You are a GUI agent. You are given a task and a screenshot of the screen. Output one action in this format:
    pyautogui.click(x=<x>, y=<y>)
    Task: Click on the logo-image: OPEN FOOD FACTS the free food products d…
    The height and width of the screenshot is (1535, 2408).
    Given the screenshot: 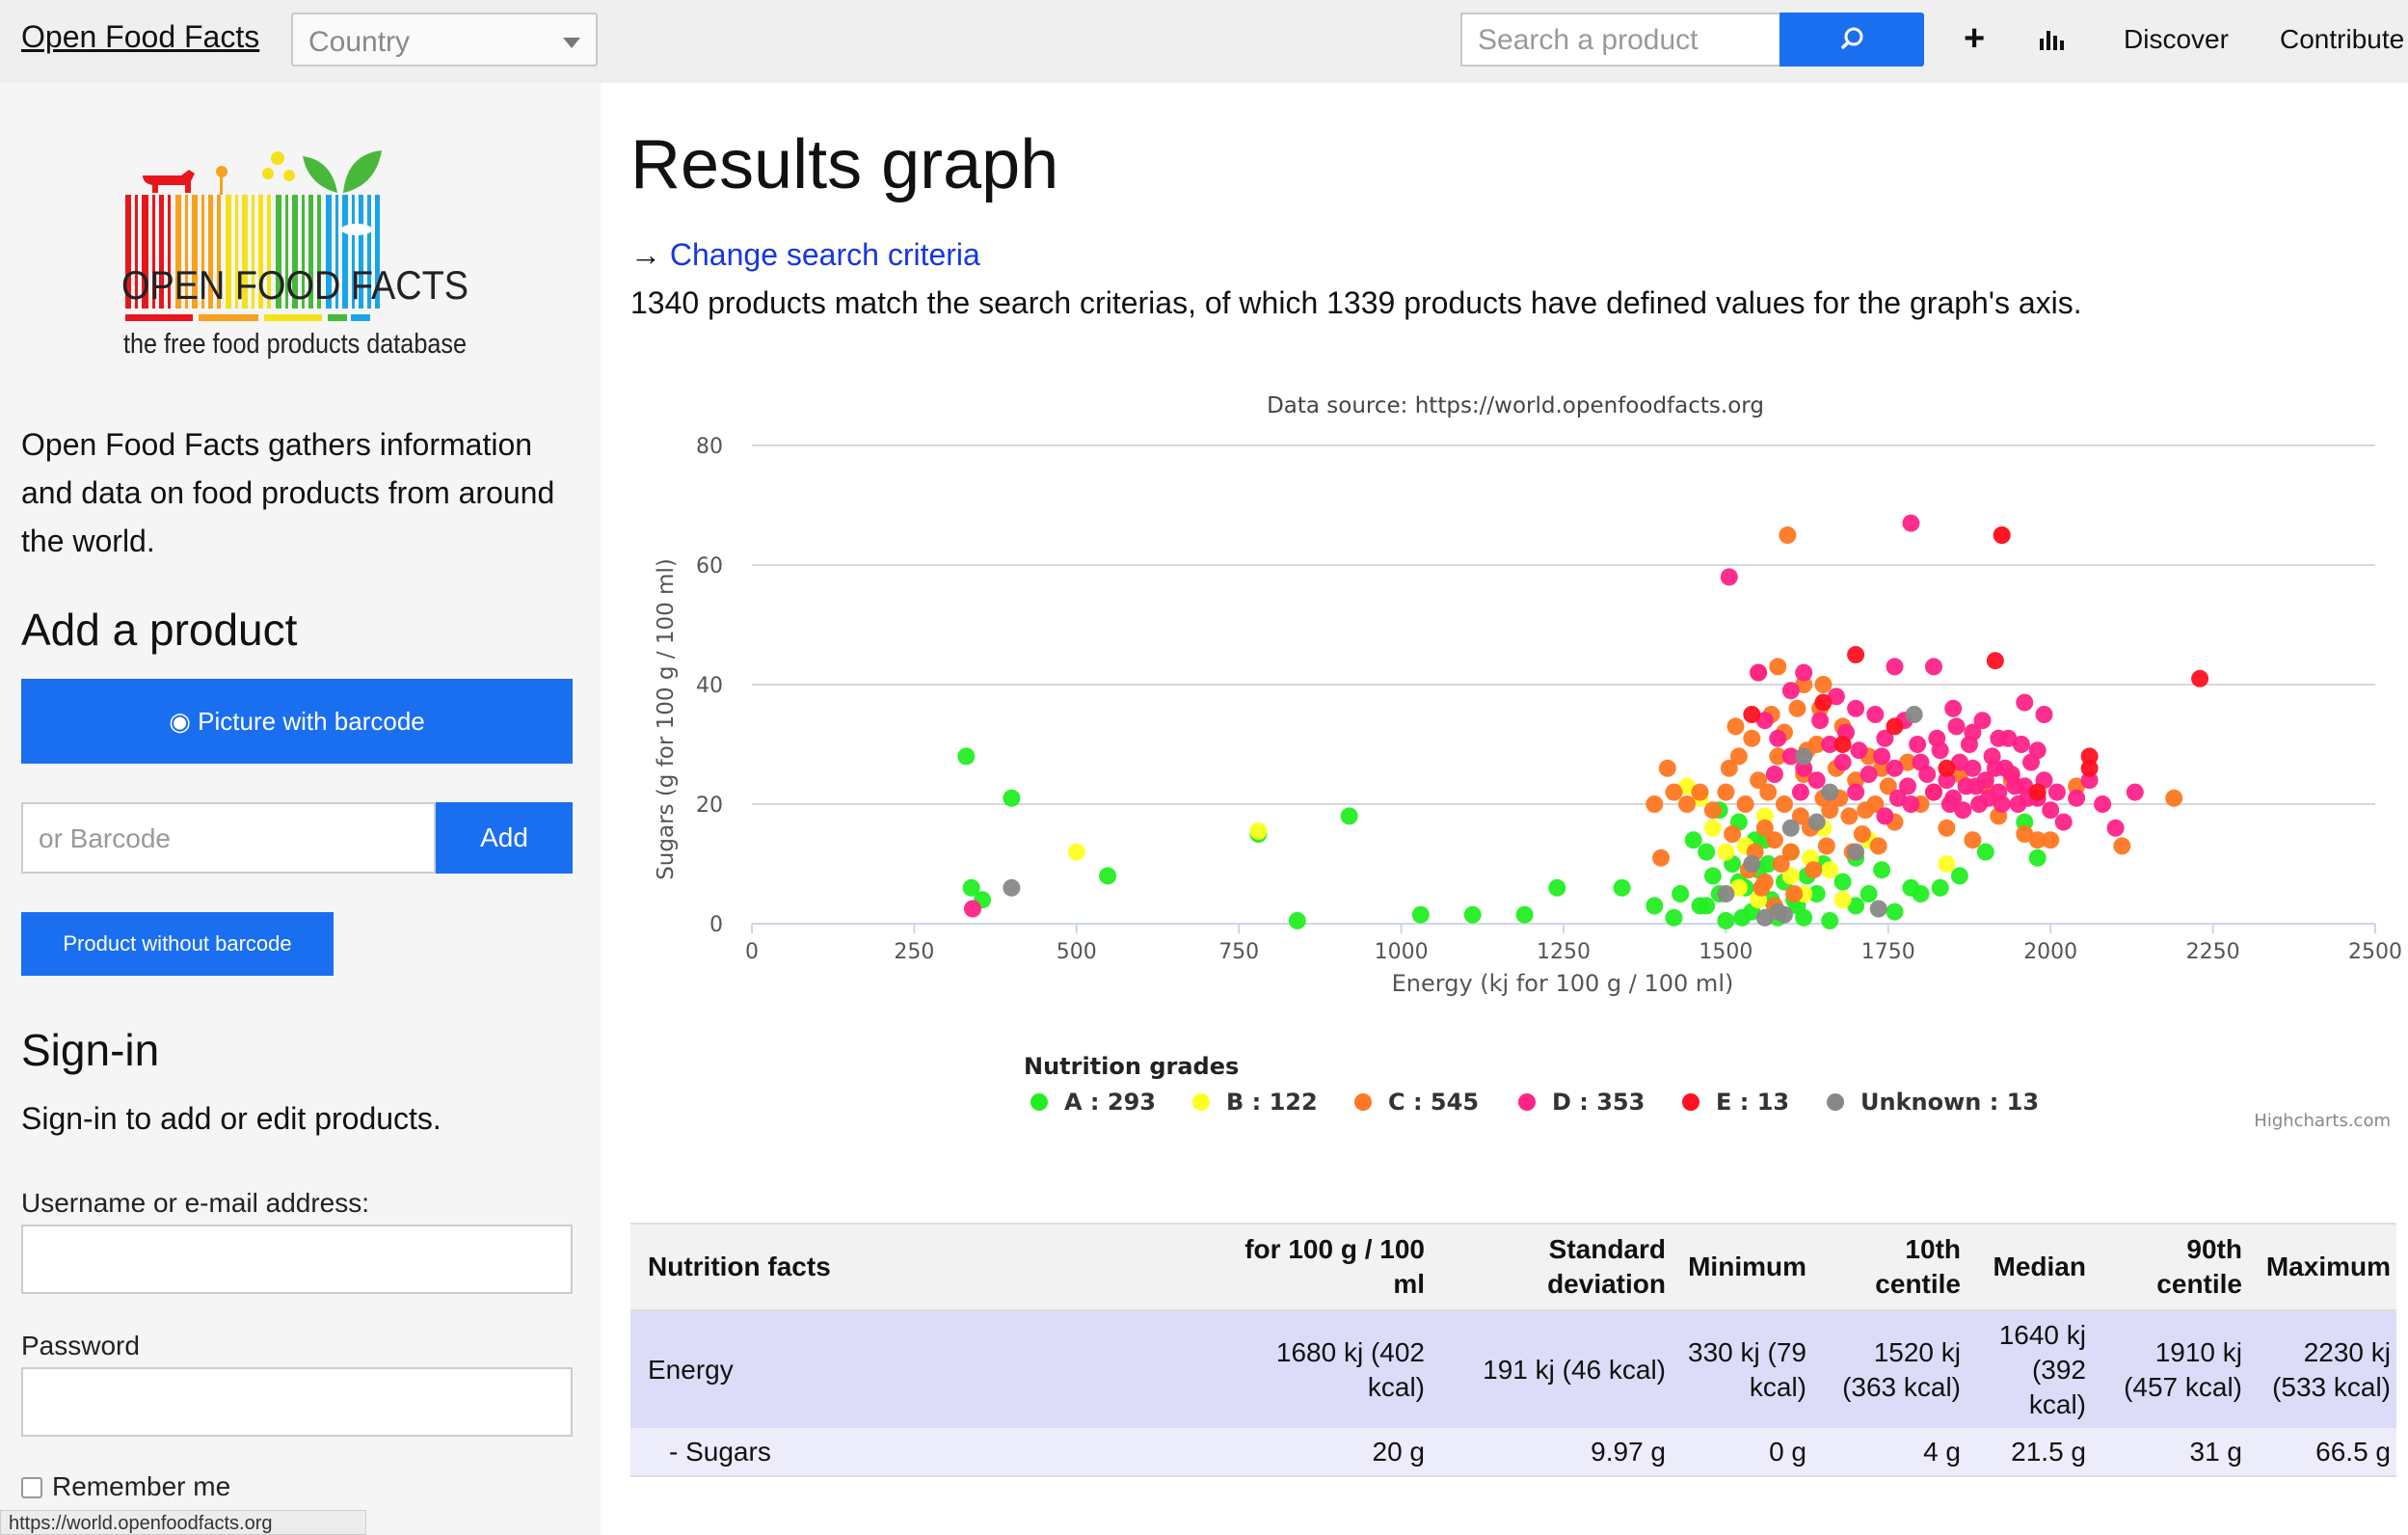 What is the action you would take?
    pyautogui.click(x=294, y=255)
    